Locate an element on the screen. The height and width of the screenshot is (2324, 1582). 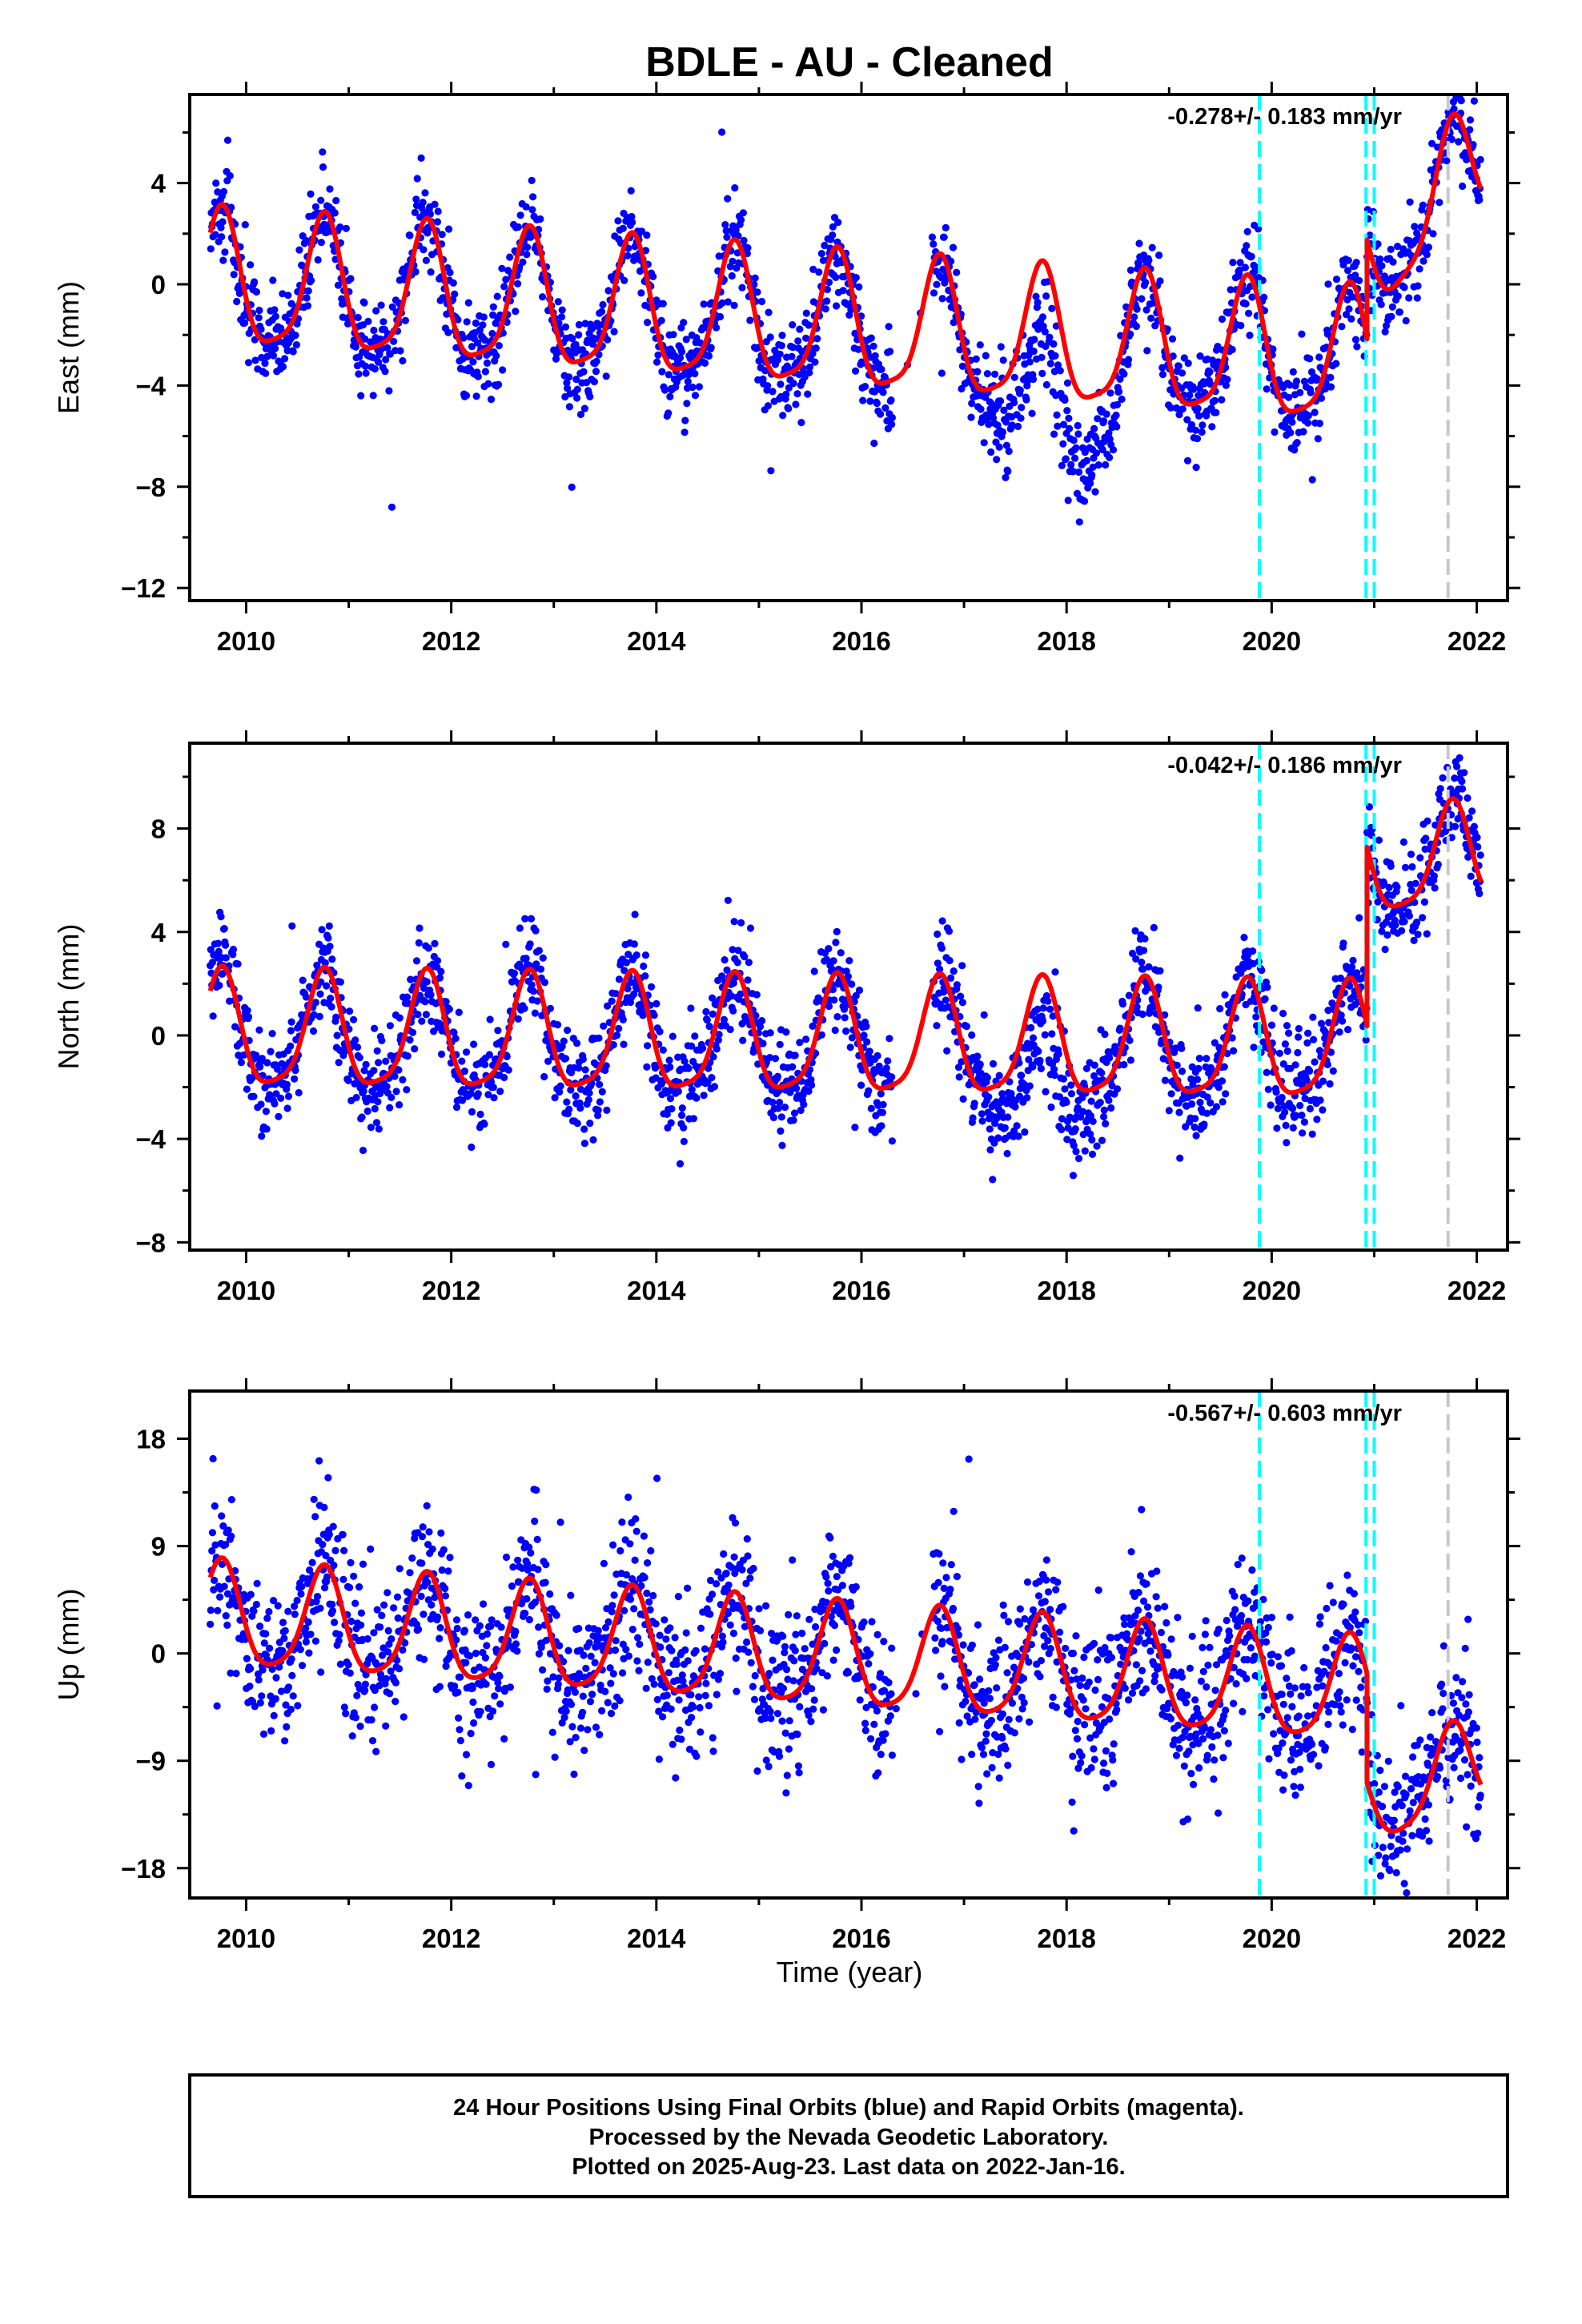
x-tick-label: 2020 is located at coordinates (1272, 641).